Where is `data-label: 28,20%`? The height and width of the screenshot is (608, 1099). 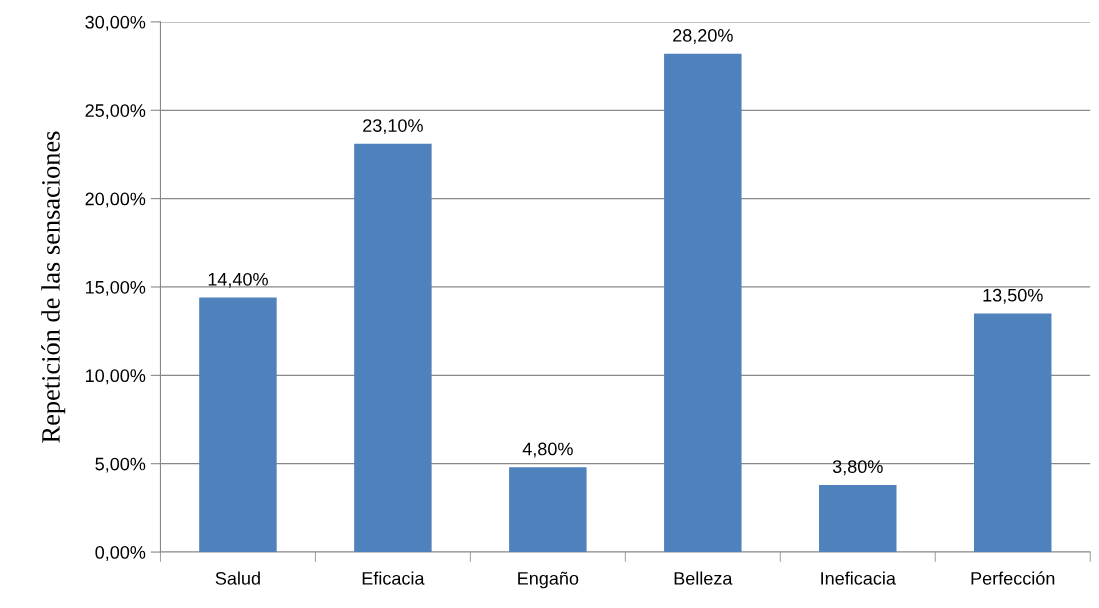 data-label: 28,20% is located at coordinates (703, 36).